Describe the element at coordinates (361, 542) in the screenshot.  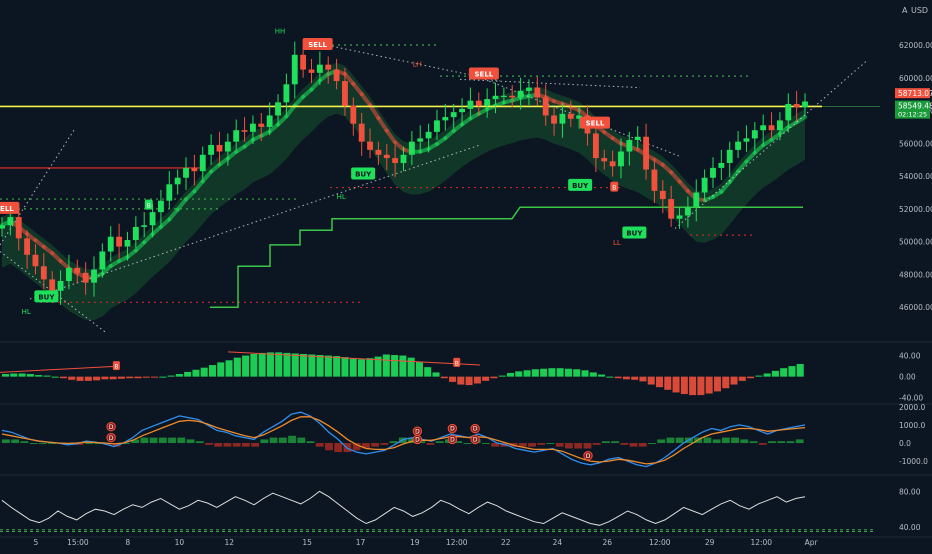
I see `time-axis-tick: 17` at that location.